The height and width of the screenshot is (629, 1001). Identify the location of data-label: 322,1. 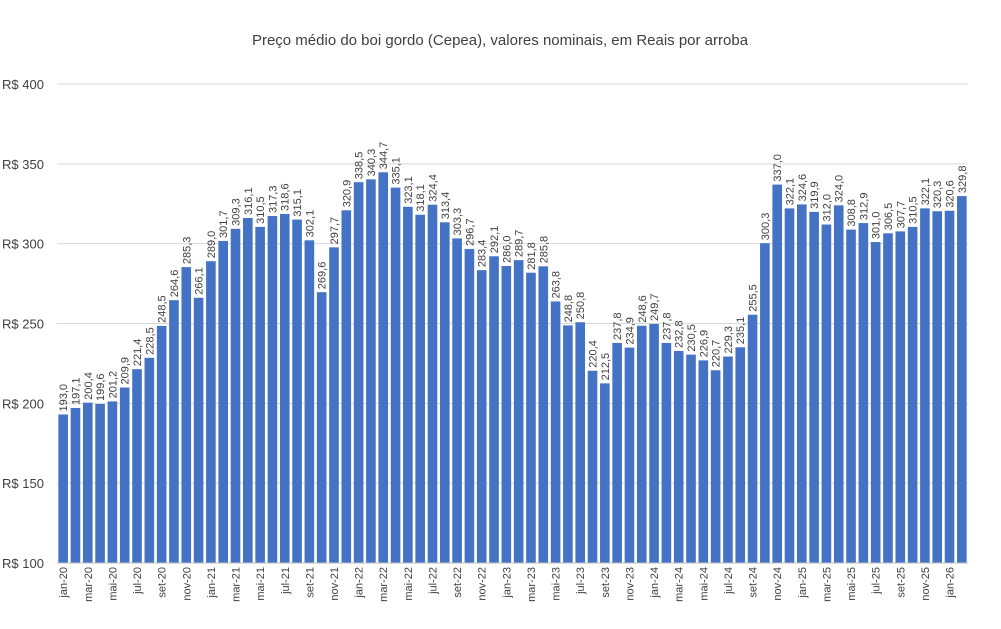
(790, 192).